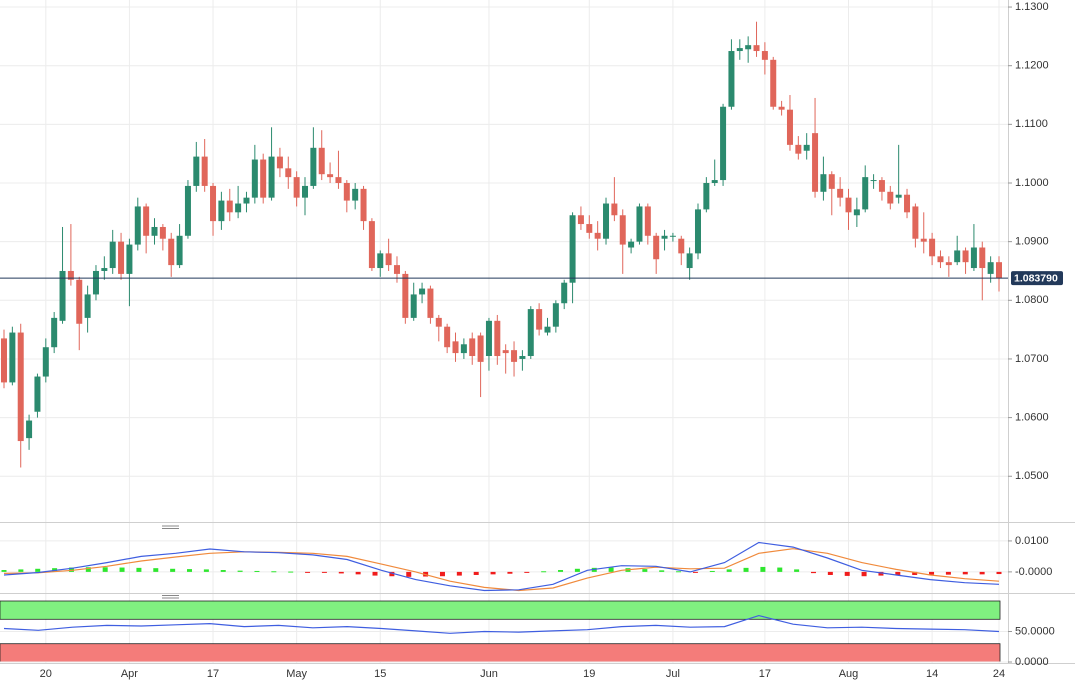 This screenshot has height=696, width=1075. Describe the element at coordinates (1032, 662) in the screenshot. I see `y-tick-label: 0.0000` at that location.